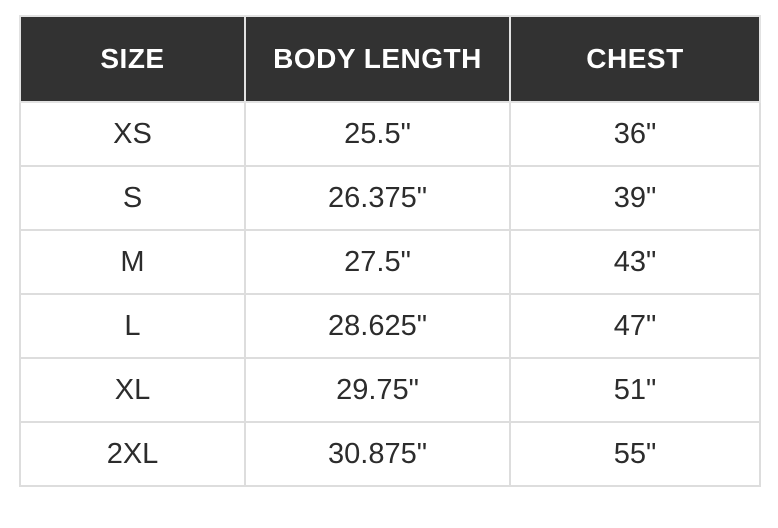  I want to click on cell-size: L, so click(132, 326).